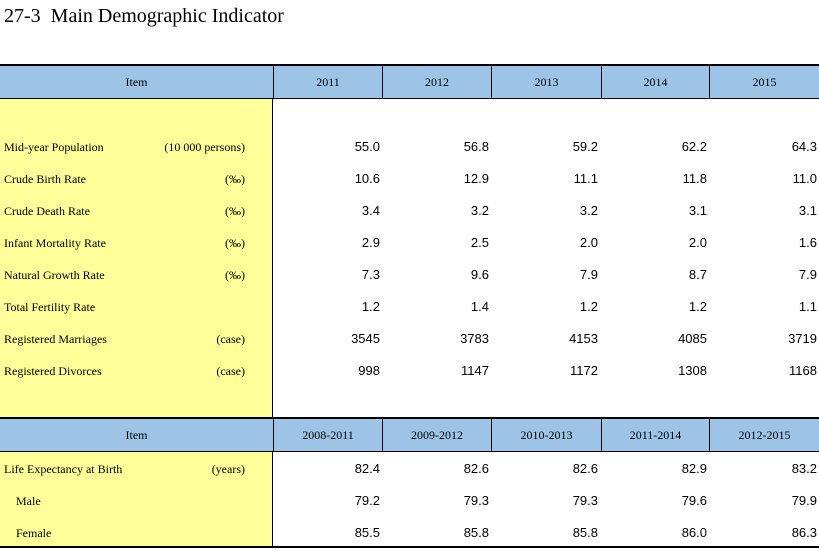 The width and height of the screenshot is (819, 549). I want to click on table-row: Natural Growth Rate (‰) 7.3 9.6 7.9 8.7 7.9, so click(409, 275).